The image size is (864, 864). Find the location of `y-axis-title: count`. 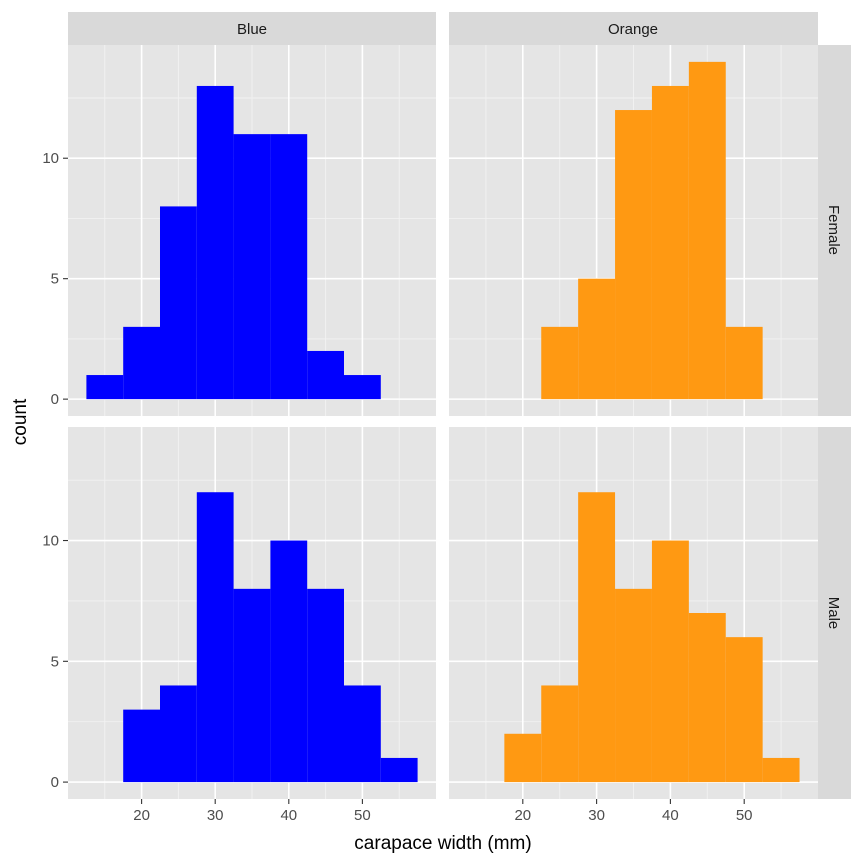

y-axis-title: count is located at coordinates (20, 421).